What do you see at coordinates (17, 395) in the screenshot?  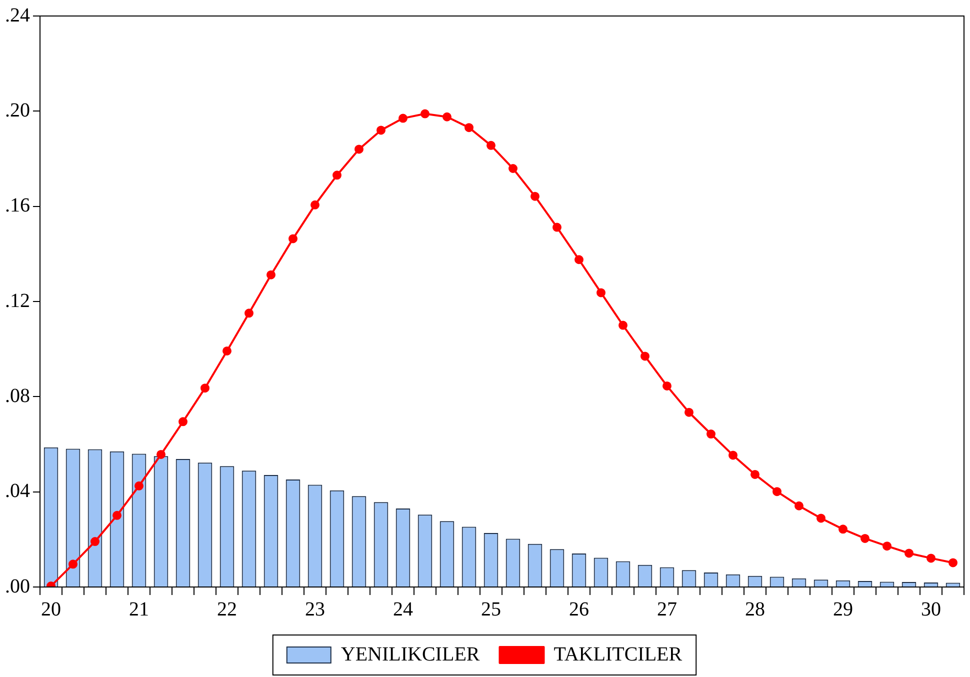 I see `y-tick-label: .08` at bounding box center [17, 395].